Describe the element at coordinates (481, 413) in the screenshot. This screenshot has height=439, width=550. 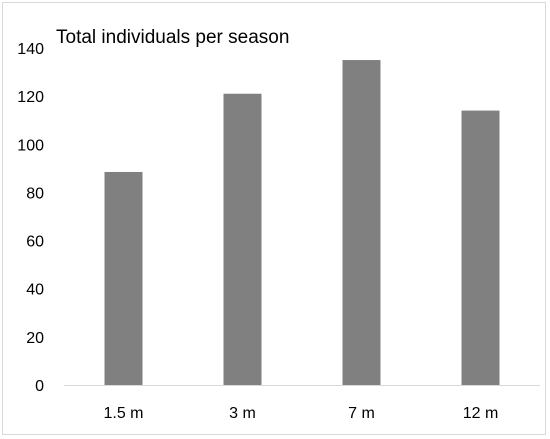
I see `x-tick-label: 12 m` at that location.